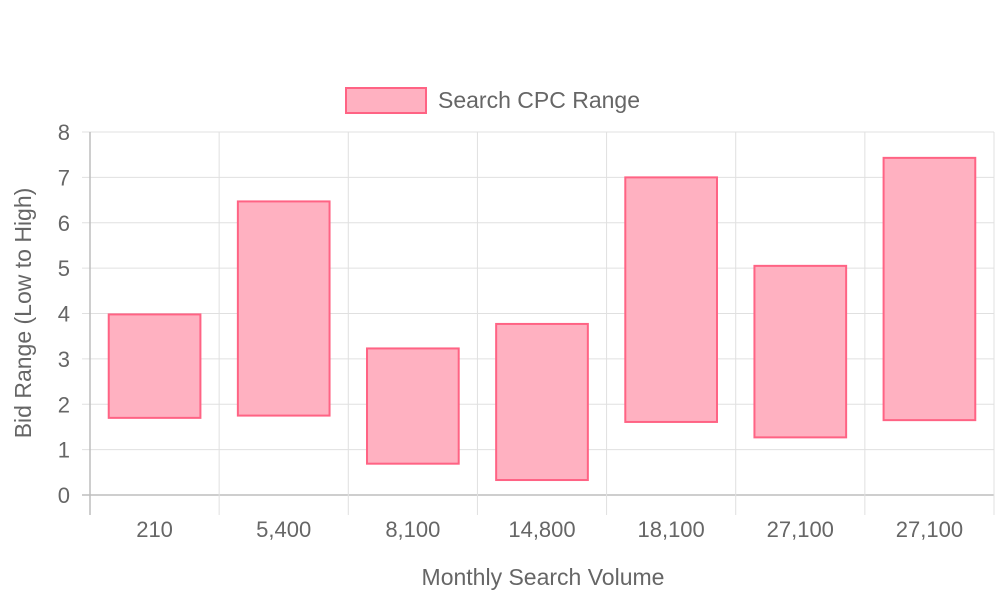  Describe the element at coordinates (23, 313) in the screenshot. I see `y-axis-title: Bid Range (Low to High)` at that location.